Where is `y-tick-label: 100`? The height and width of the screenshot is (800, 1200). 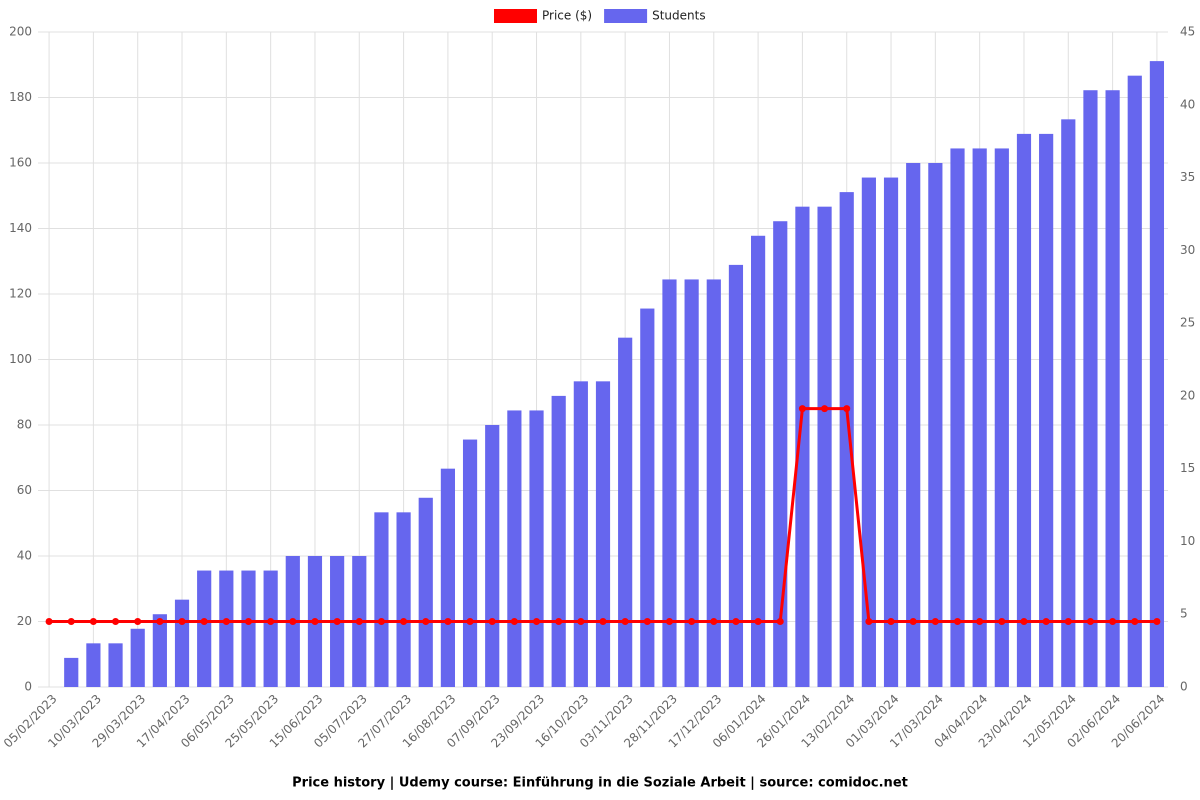 y-tick-label: 100 is located at coordinates (20, 359).